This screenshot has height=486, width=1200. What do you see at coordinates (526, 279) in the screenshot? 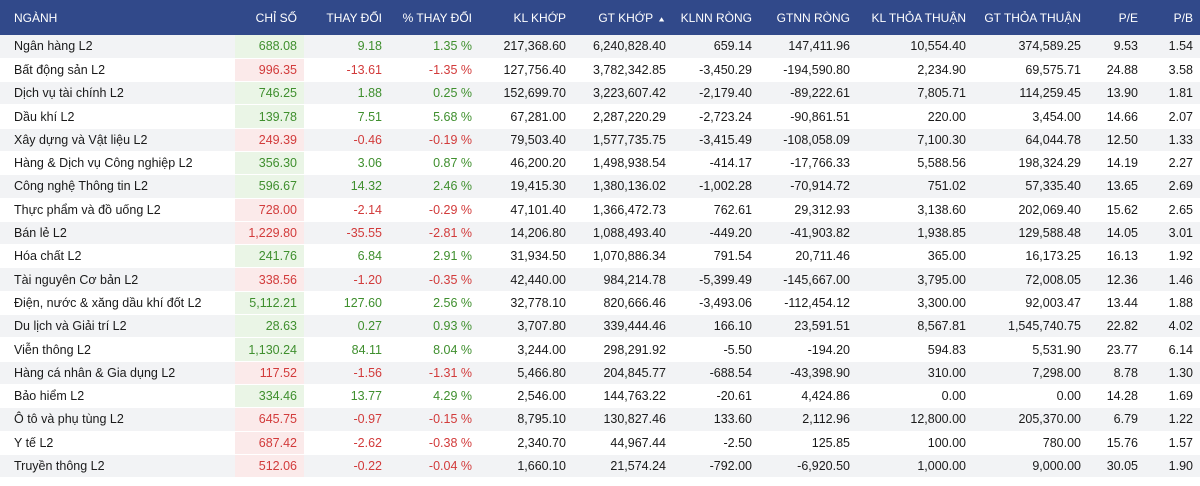
I see `cell-kl-khop: 42,440.00` at bounding box center [526, 279].